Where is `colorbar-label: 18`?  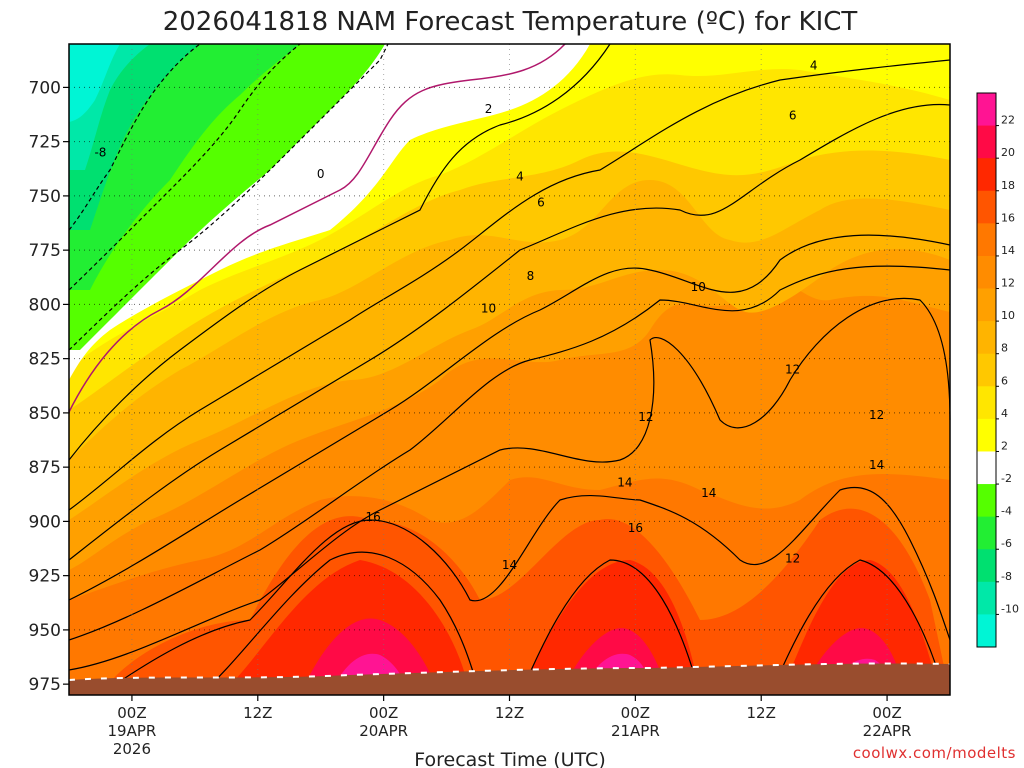 colorbar-label: 18 is located at coordinates (1008, 185).